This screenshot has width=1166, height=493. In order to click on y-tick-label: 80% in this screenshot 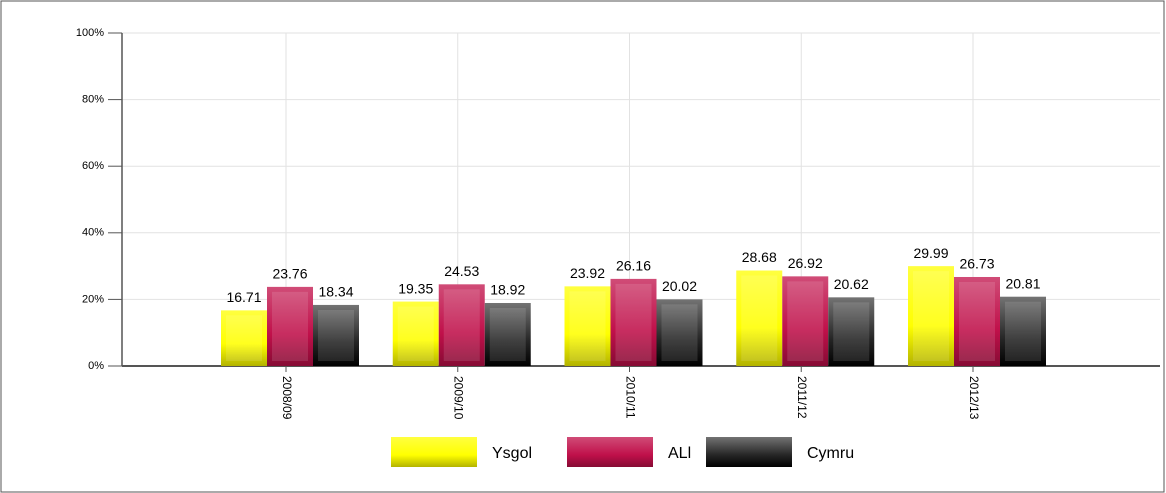, I will do `click(93, 100)`.